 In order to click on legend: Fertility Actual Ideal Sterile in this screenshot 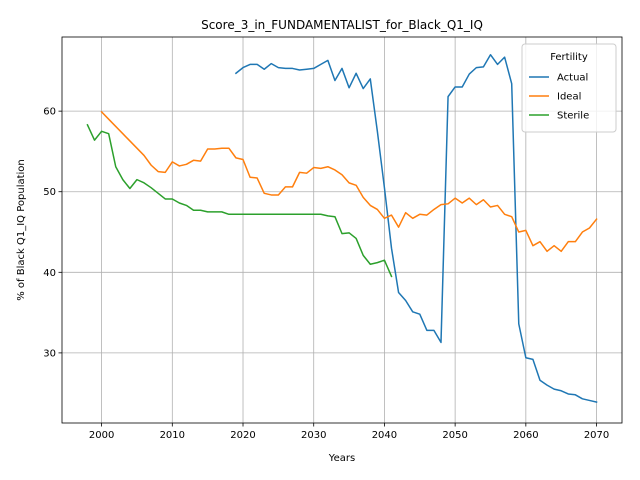, I will do `click(569, 88)`.